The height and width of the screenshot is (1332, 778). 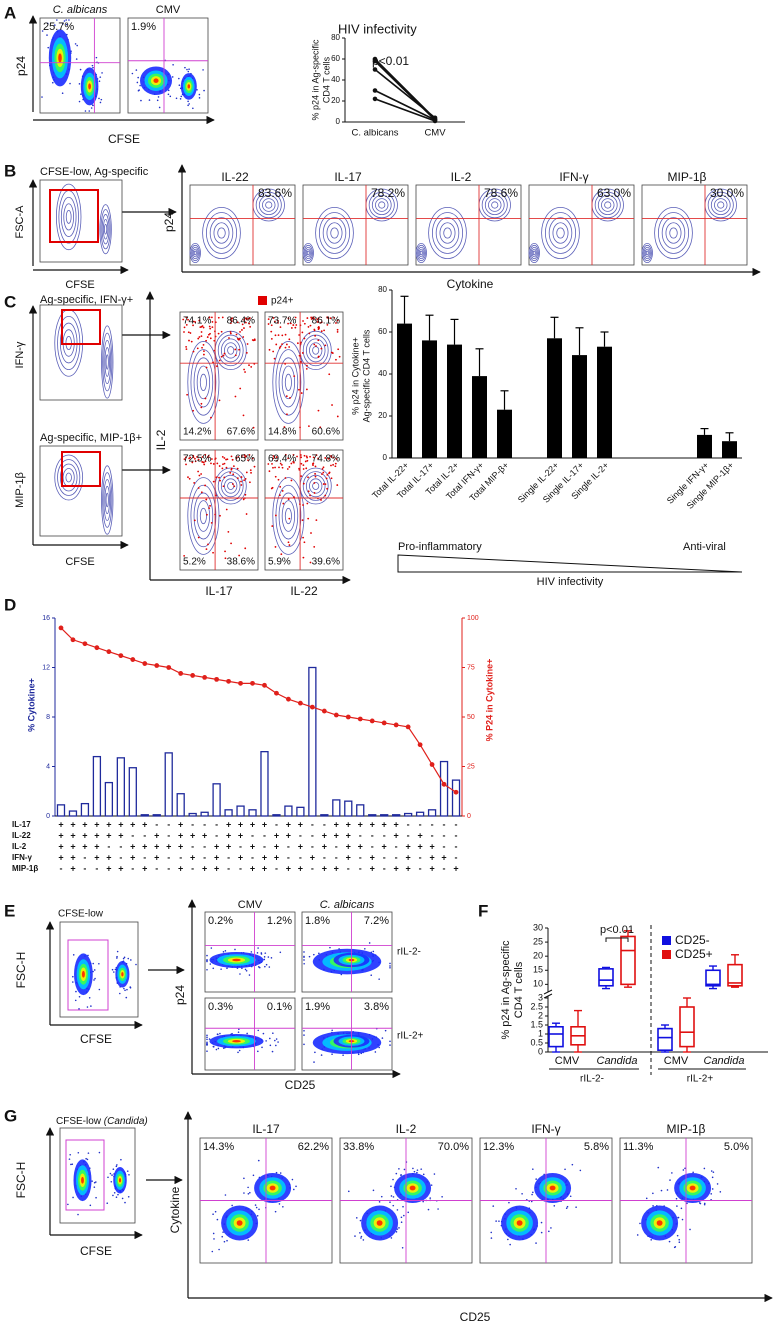 I want to click on group-label: CMV, so click(x=567, y=1061).